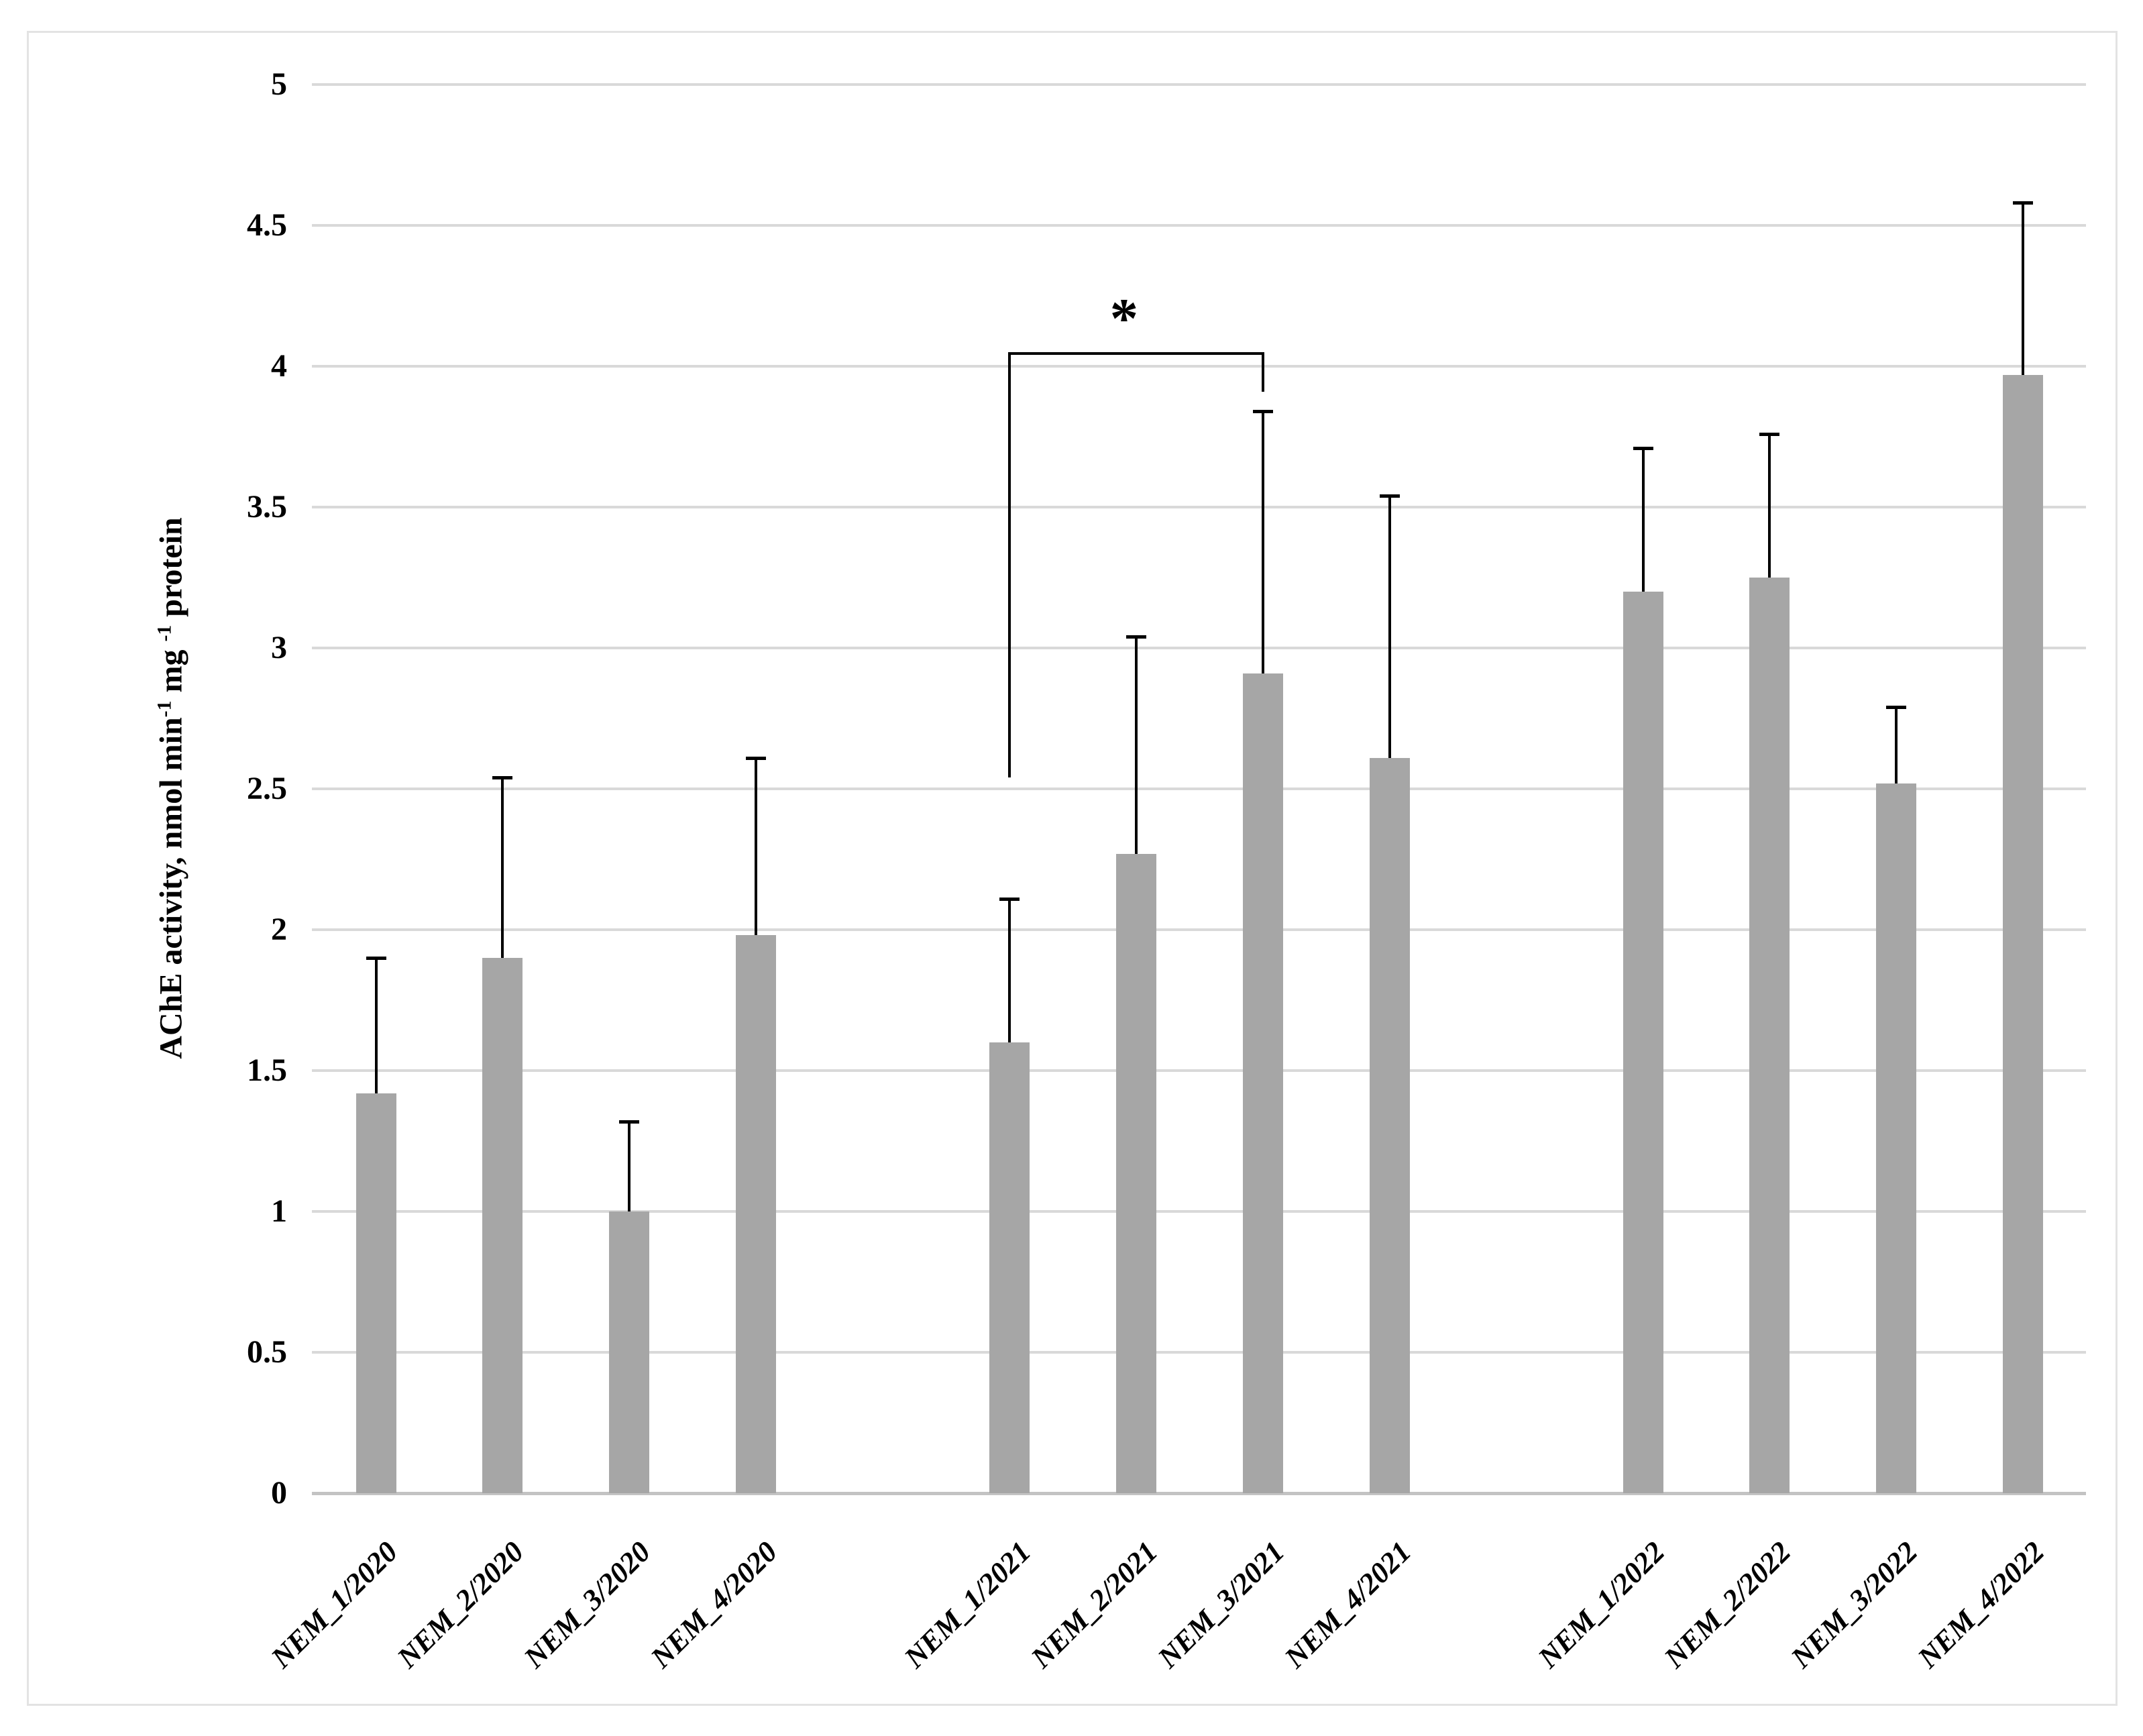  Describe the element at coordinates (1199, 1493) in the screenshot. I see `x-axis-line` at that location.